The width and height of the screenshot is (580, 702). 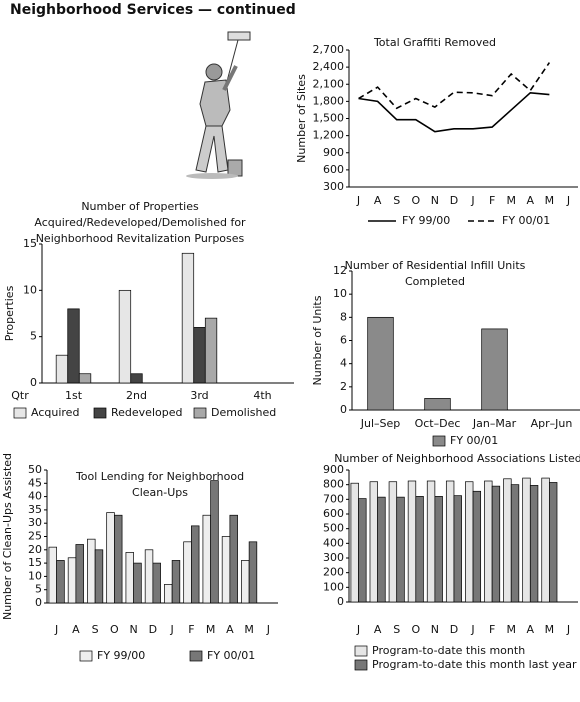 I want to click on chart-title: Completed, so click(x=435, y=281).